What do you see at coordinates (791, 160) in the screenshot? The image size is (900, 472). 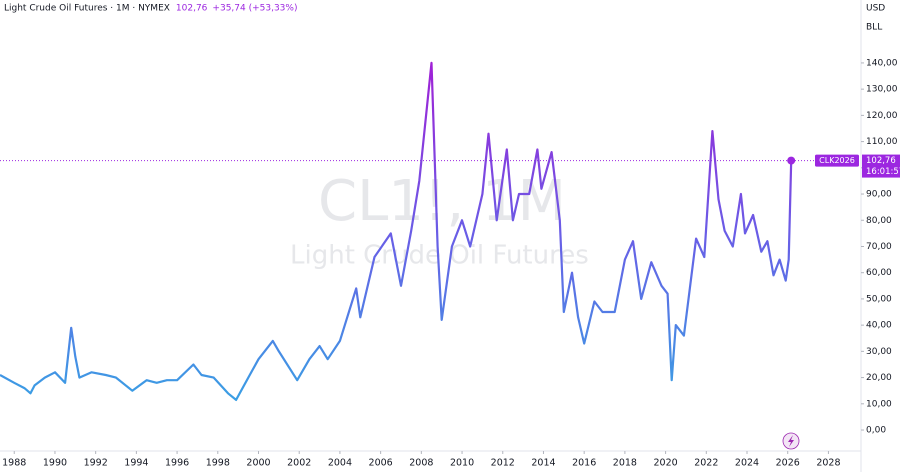 I see `last-point` at bounding box center [791, 160].